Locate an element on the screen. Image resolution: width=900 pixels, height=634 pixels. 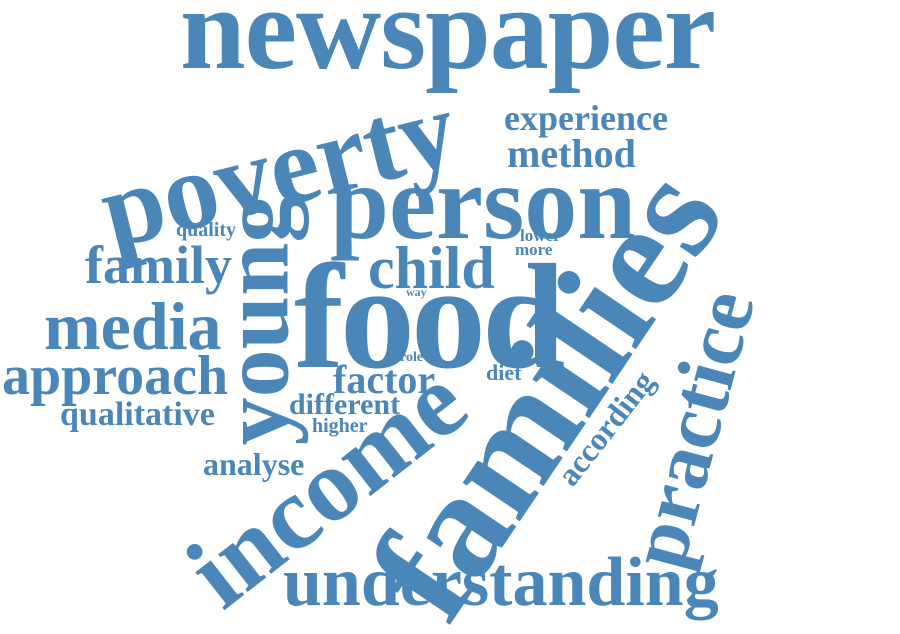
word-experience: experience is located at coordinates (586, 118).